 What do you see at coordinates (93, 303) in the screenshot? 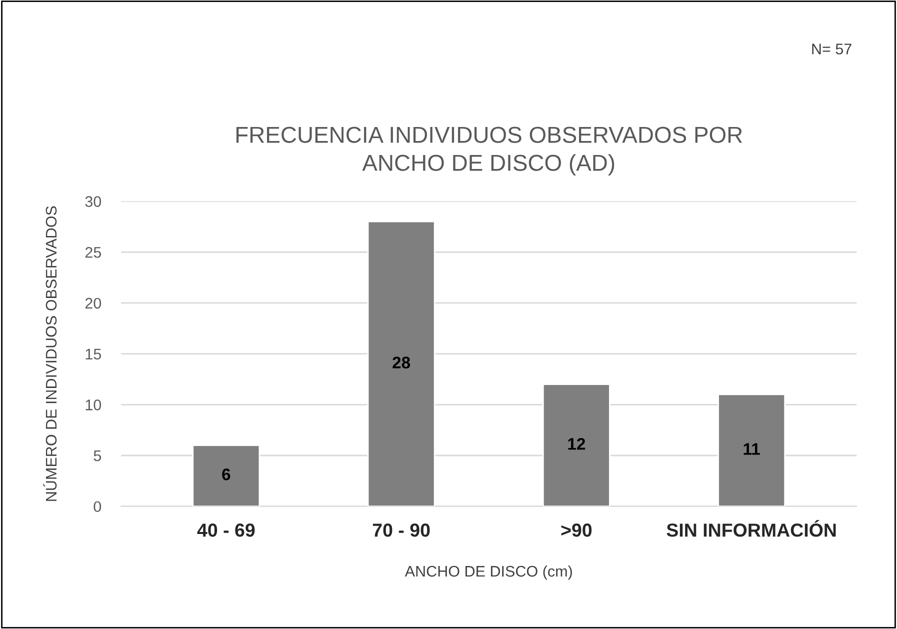
I see `y-tick-label: 20` at bounding box center [93, 303].